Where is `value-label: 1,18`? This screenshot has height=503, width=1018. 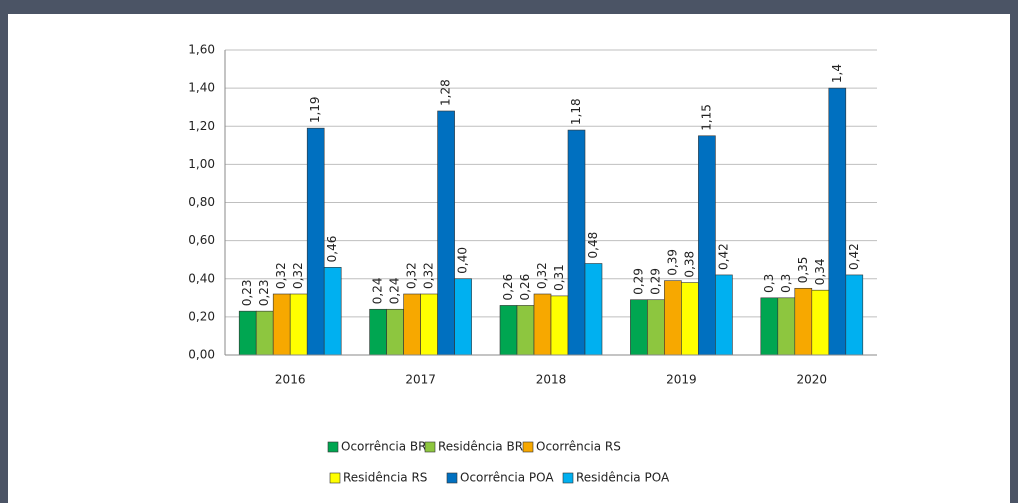
value-label: 1,18 is located at coordinates (576, 111).